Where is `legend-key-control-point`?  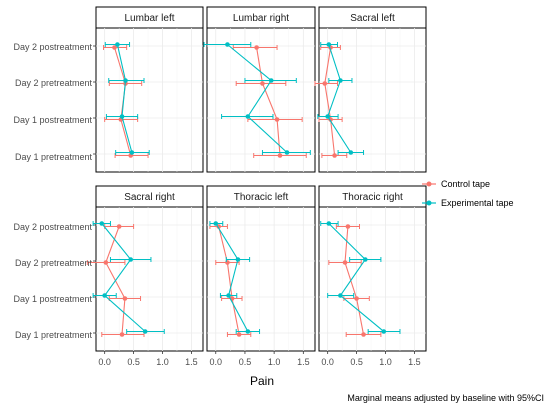
legend-key-control-point is located at coordinates (429, 184).